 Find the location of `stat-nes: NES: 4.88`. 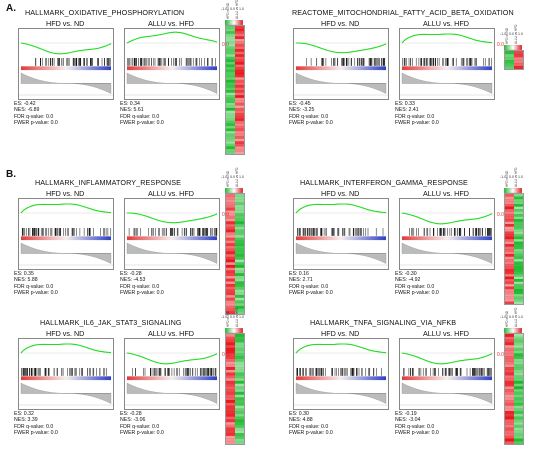

stat-nes: NES: 4.88 is located at coordinates (301, 420).